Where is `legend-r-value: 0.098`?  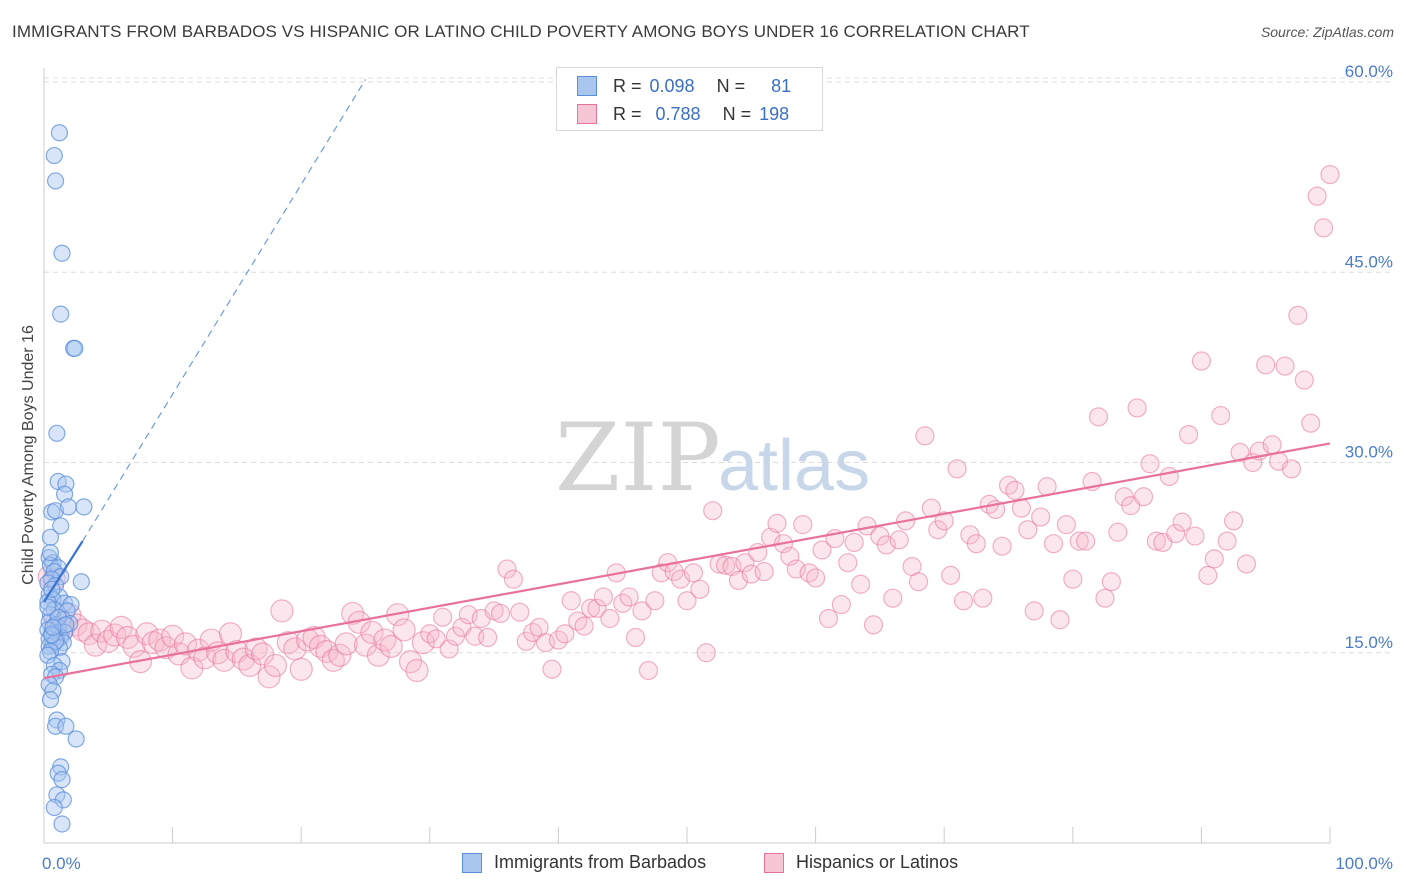 legend-r-value: 0.098 is located at coordinates (672, 85).